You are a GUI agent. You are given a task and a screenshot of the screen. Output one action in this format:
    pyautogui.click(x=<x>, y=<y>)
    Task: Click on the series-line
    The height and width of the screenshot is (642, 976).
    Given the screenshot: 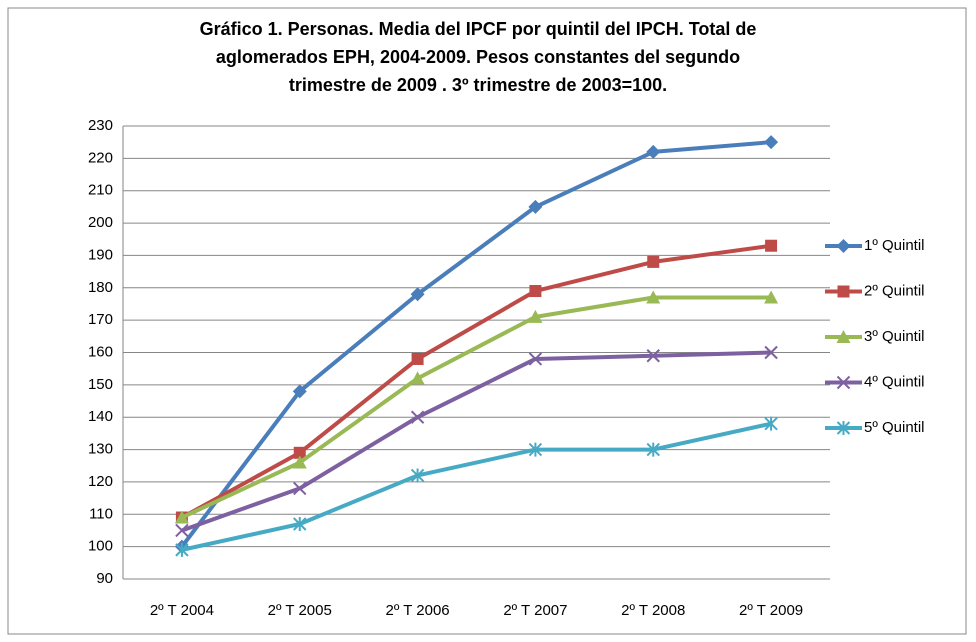 What is the action you would take?
    pyautogui.click(x=476, y=486)
    